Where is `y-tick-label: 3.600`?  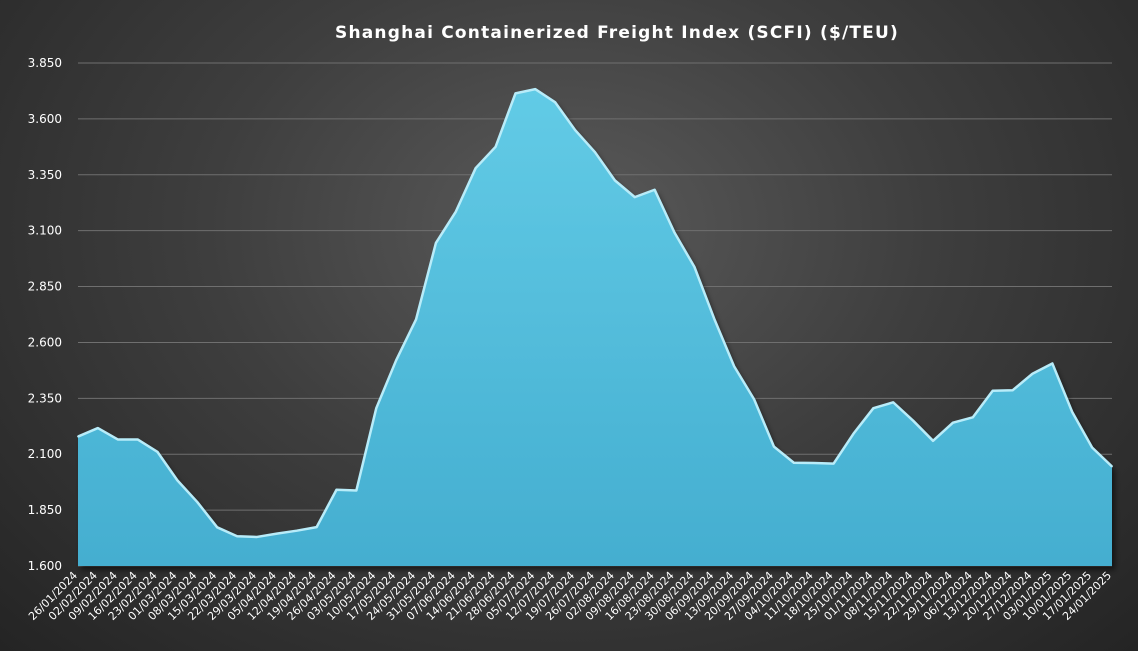
y-tick-label: 3.600 is located at coordinates (45, 119).